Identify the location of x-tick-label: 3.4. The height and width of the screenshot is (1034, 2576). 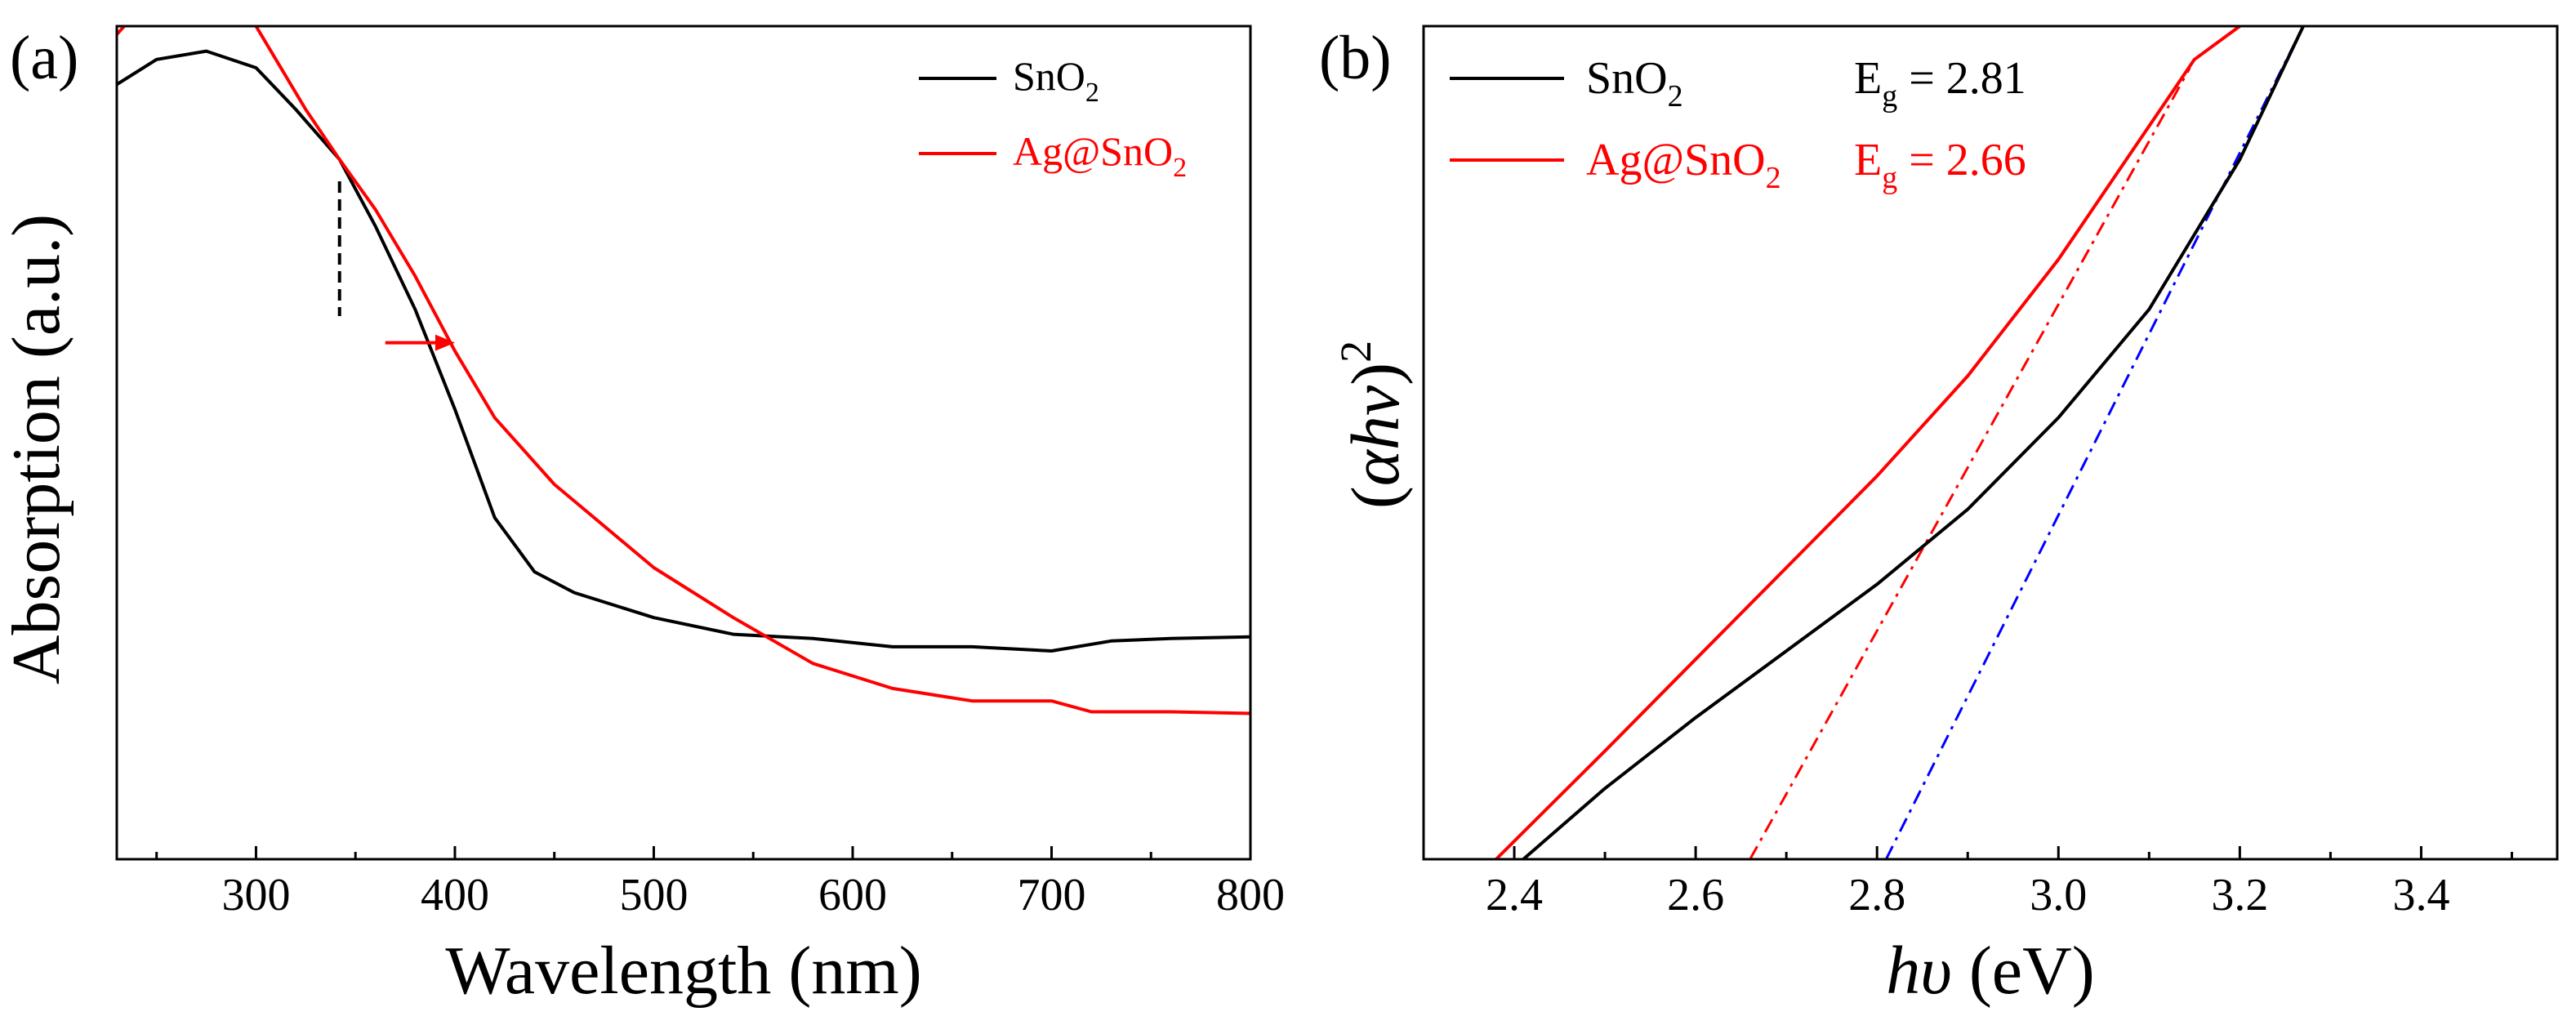
(2420, 895).